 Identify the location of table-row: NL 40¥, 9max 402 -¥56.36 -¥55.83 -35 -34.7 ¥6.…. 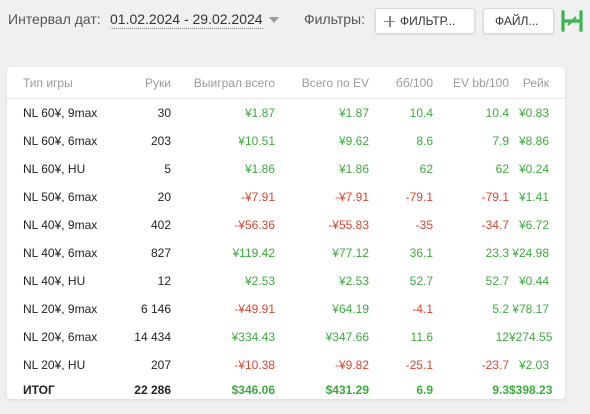
(286, 225).